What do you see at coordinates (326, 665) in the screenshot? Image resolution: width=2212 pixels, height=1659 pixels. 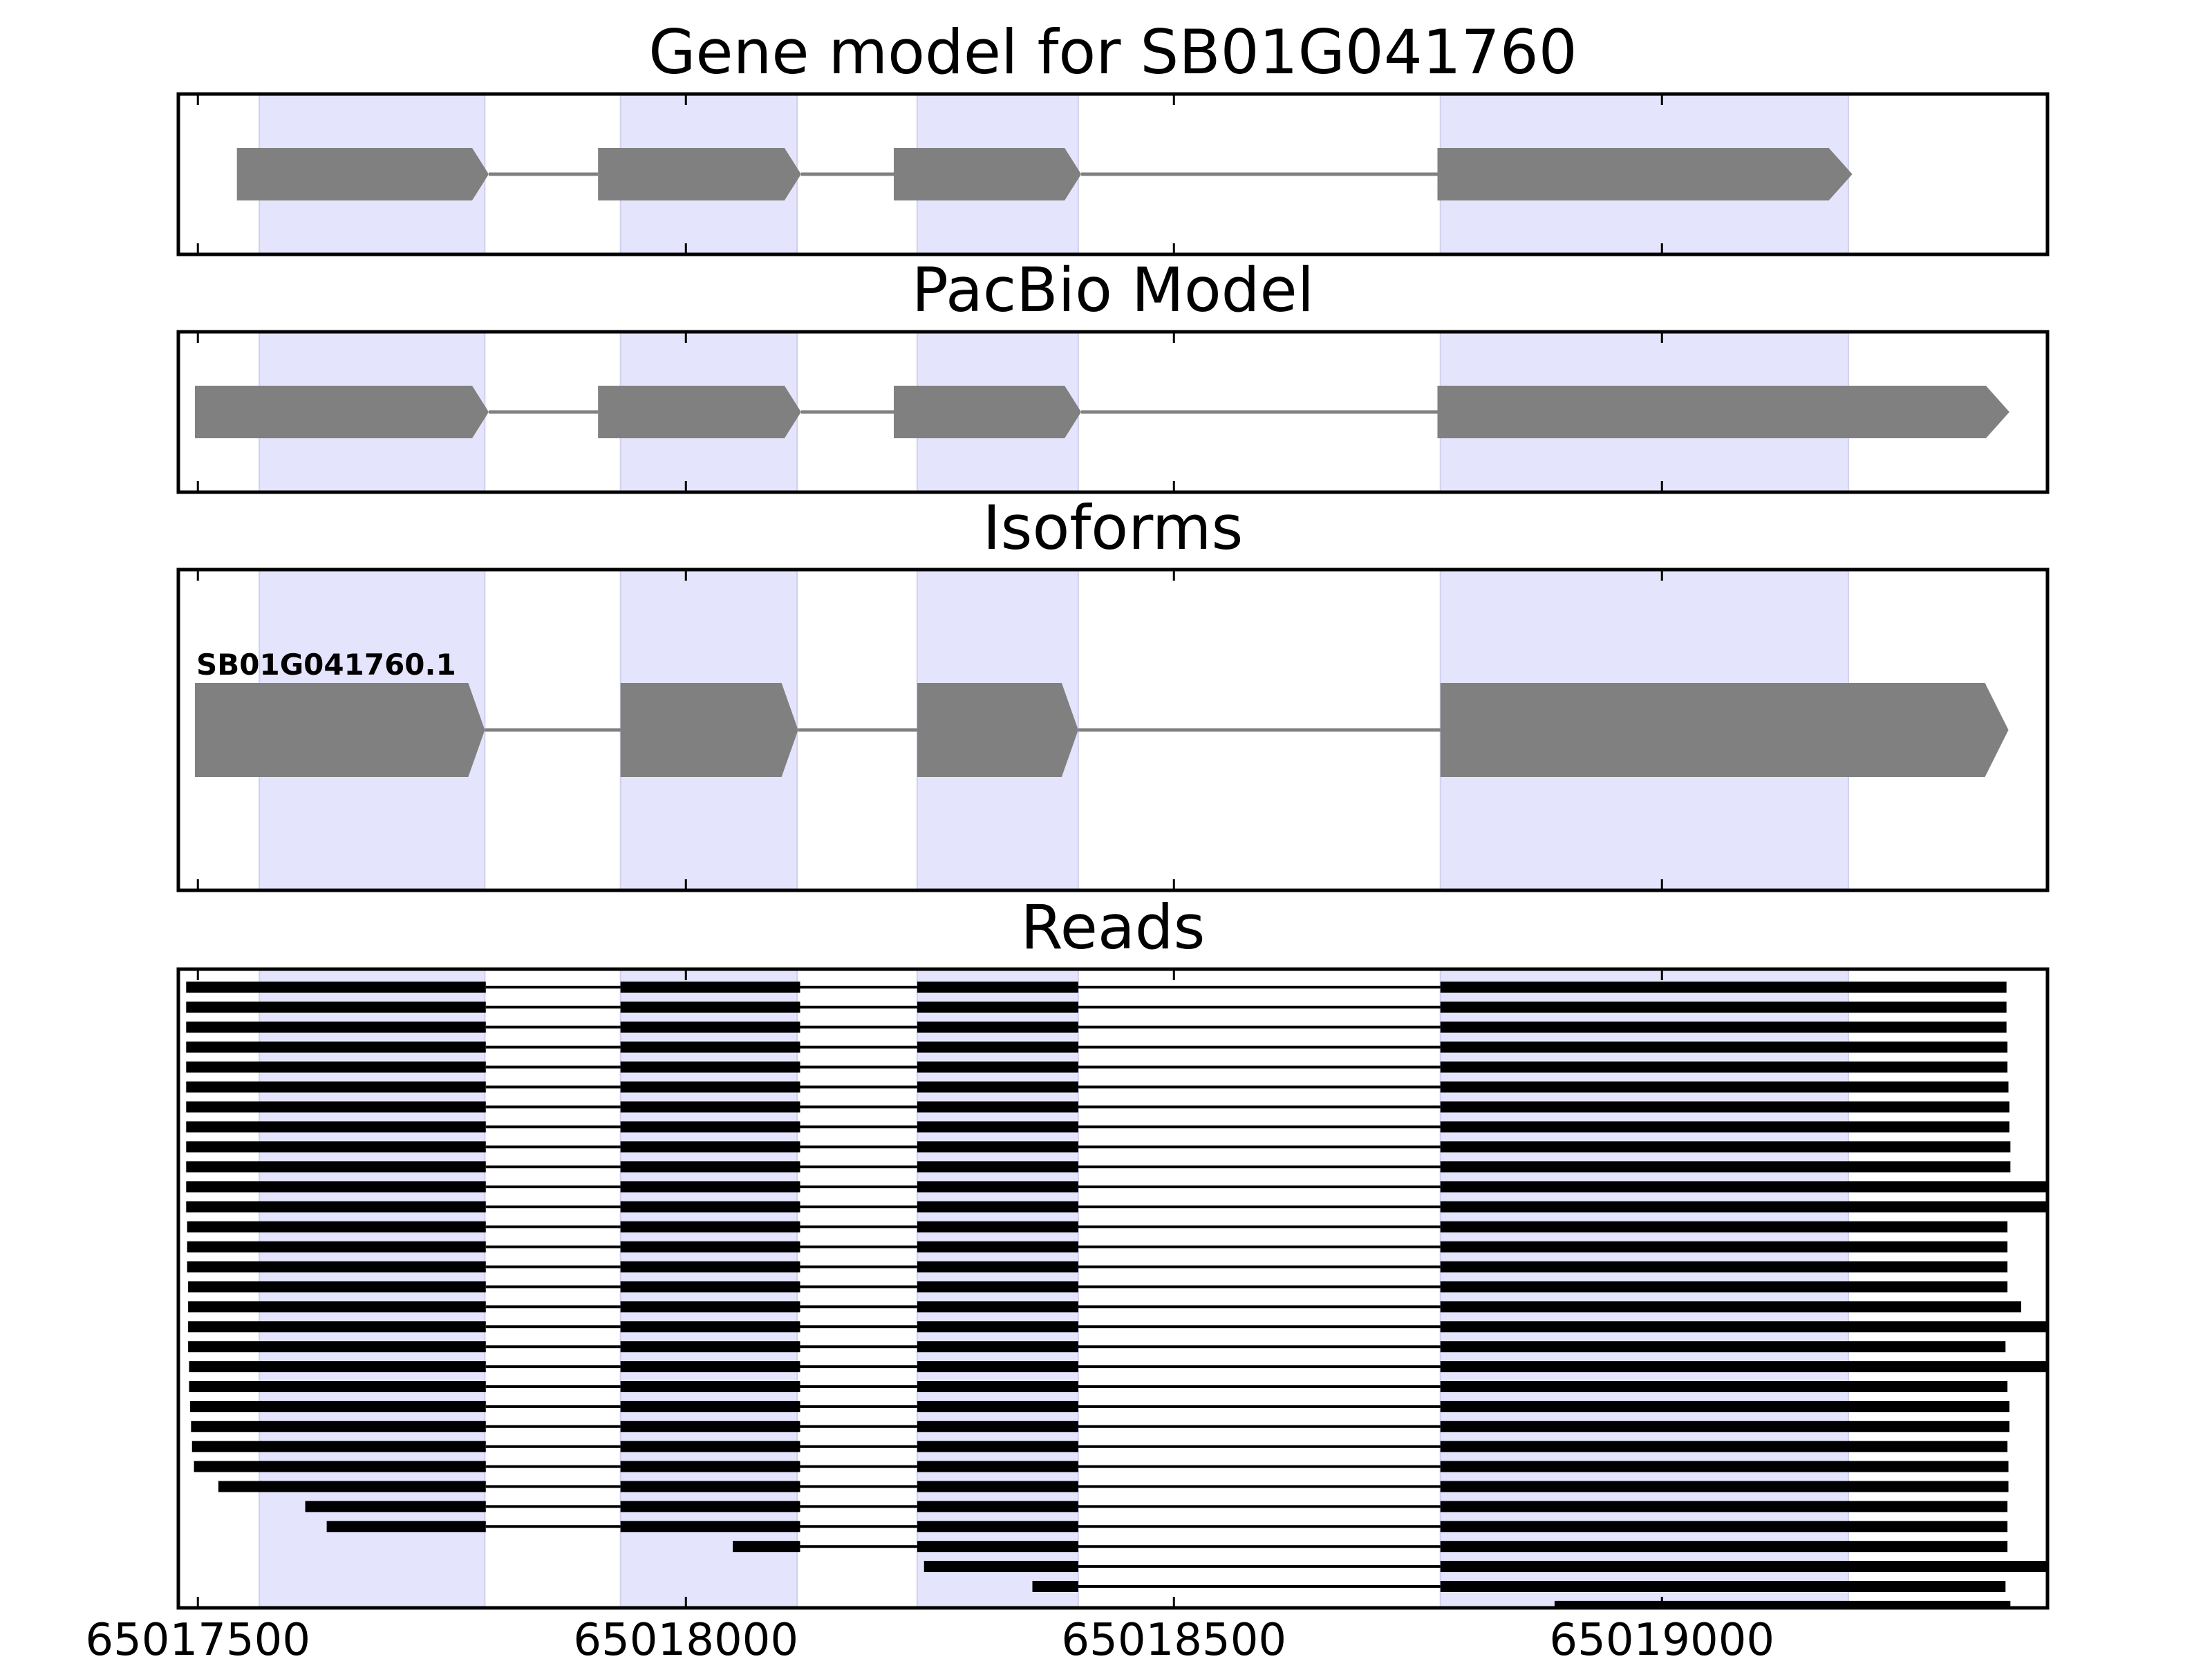 I see `isoform-label: SB01G041760.1` at bounding box center [326, 665].